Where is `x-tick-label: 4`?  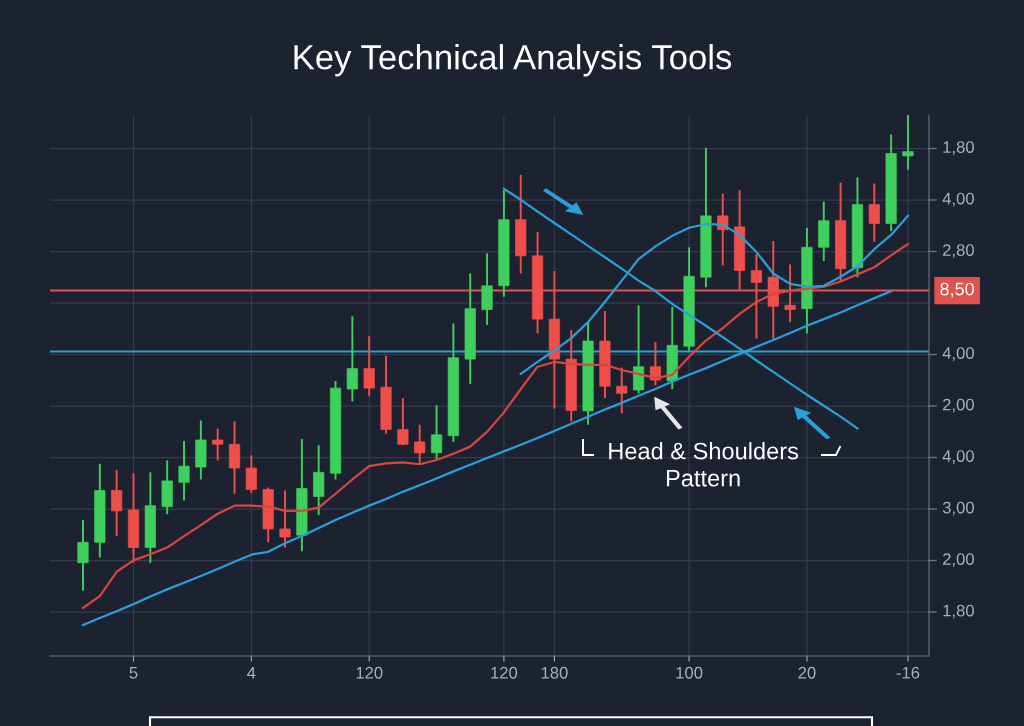
x-tick-label: 4 is located at coordinates (251, 673).